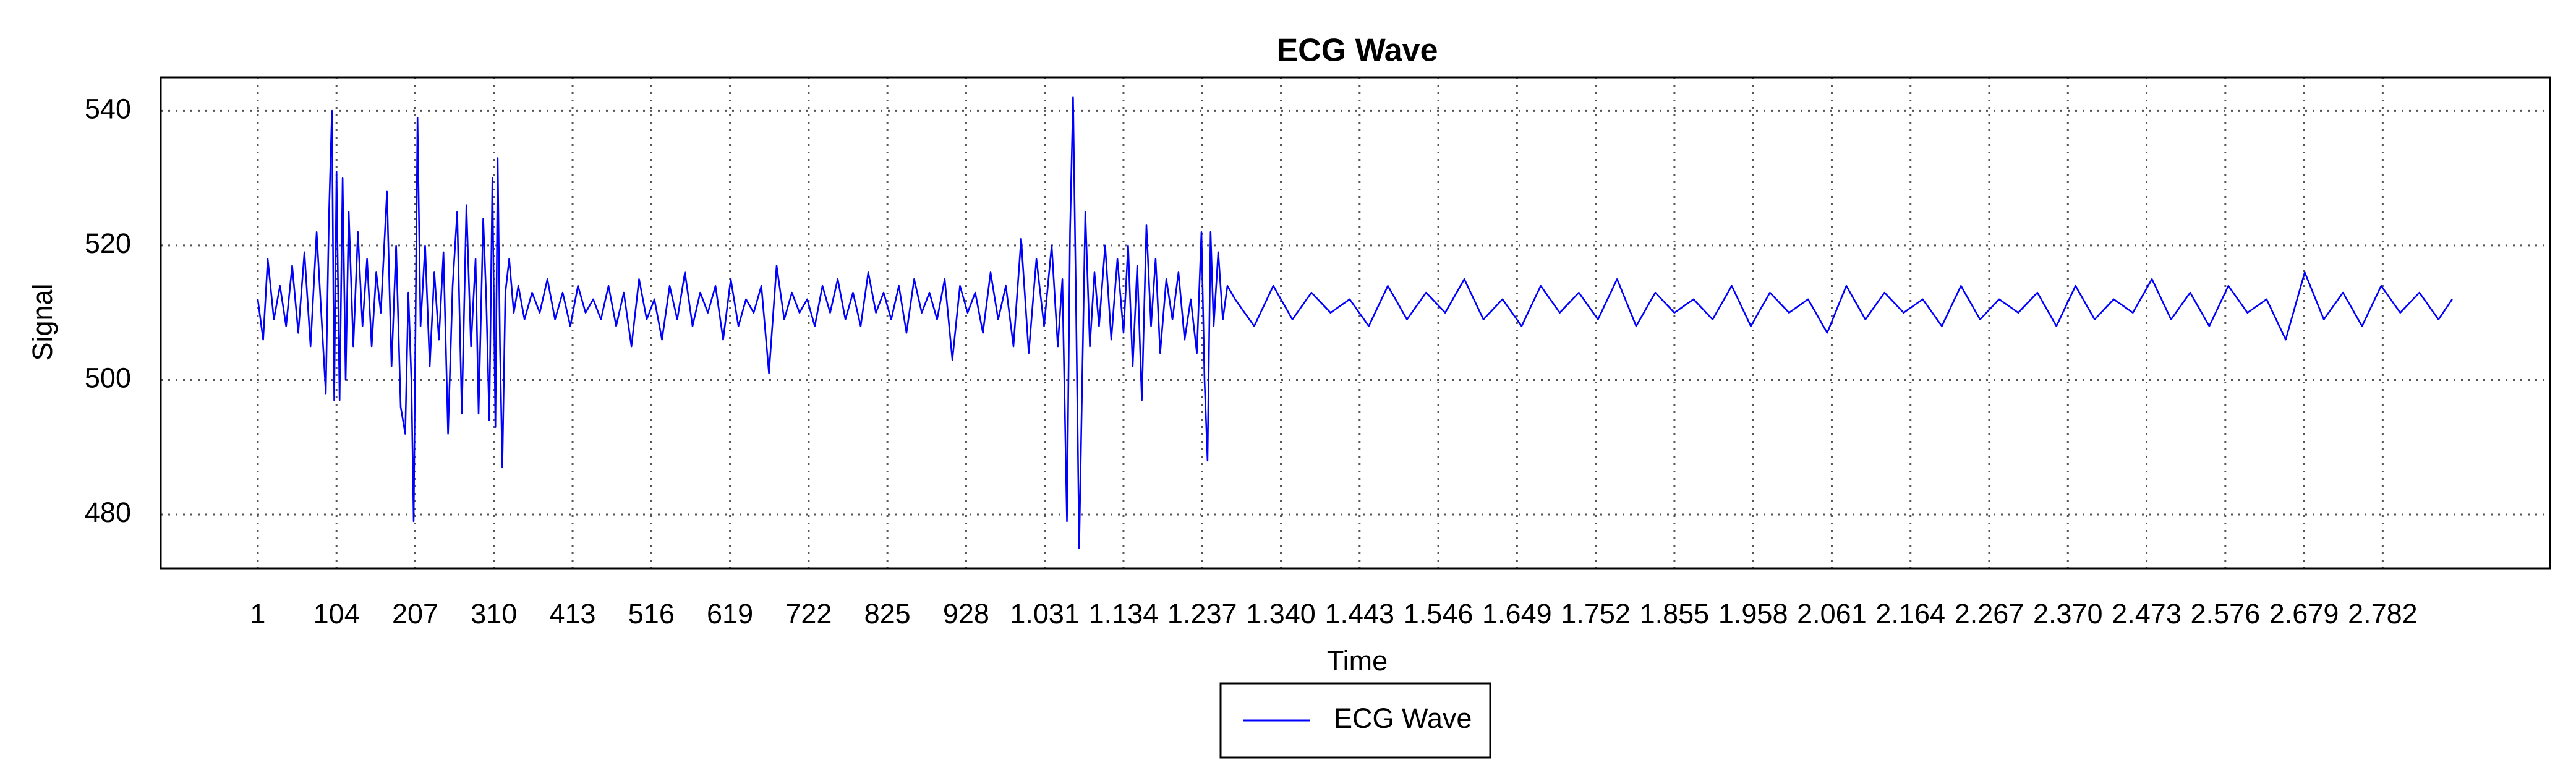 The height and width of the screenshot is (773, 2576). I want to click on x-tick-label: 1.649, so click(1517, 614).